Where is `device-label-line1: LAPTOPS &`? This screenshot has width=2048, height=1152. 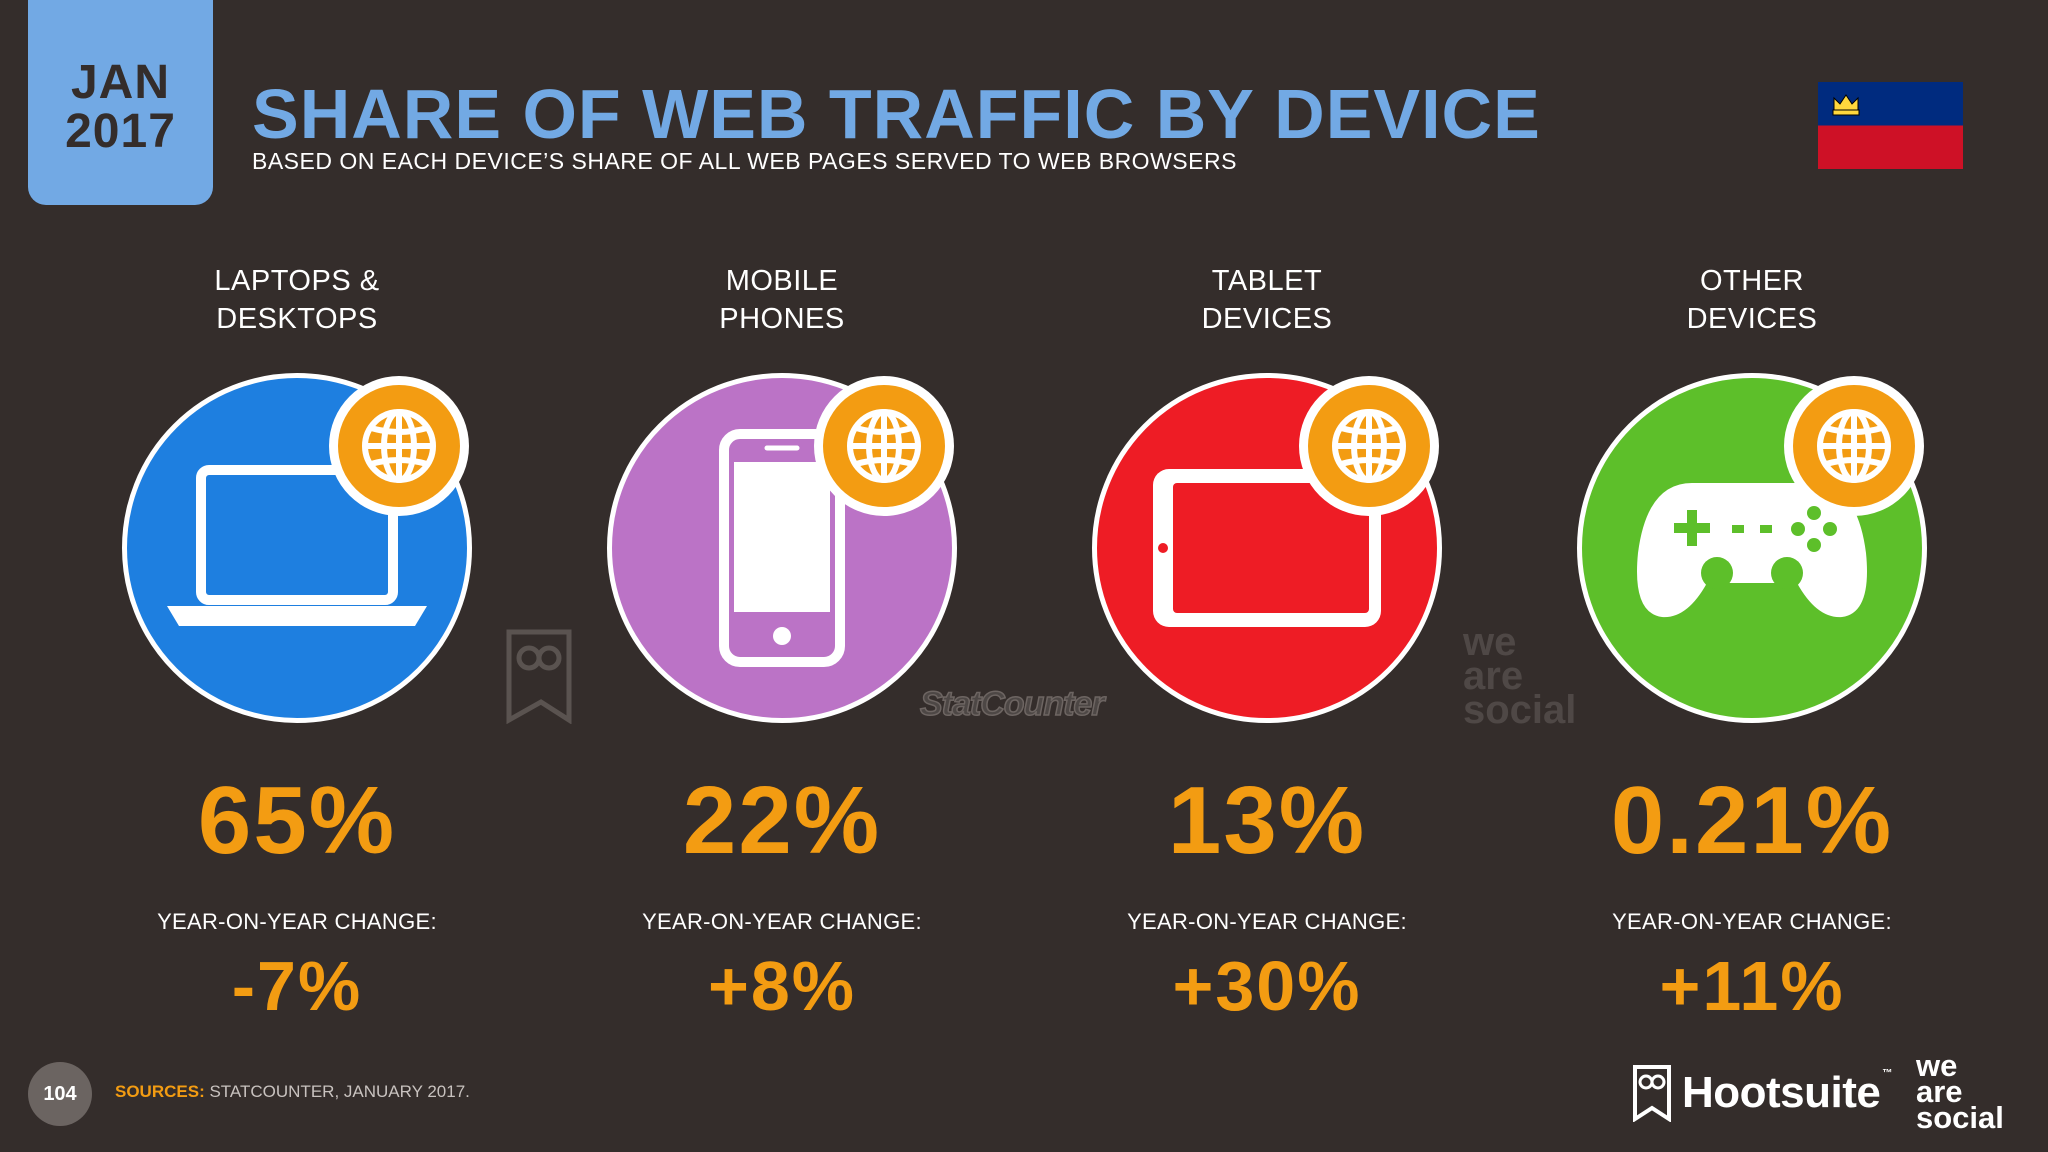 device-label-line1: LAPTOPS & is located at coordinates (297, 281).